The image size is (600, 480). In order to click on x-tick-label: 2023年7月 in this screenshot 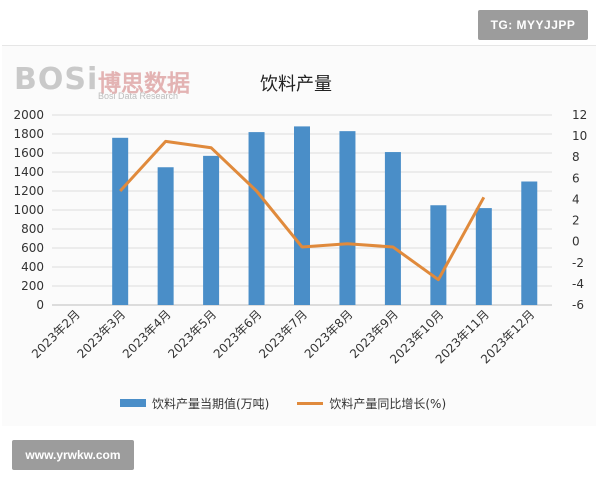, I will do `click(283, 334)`.